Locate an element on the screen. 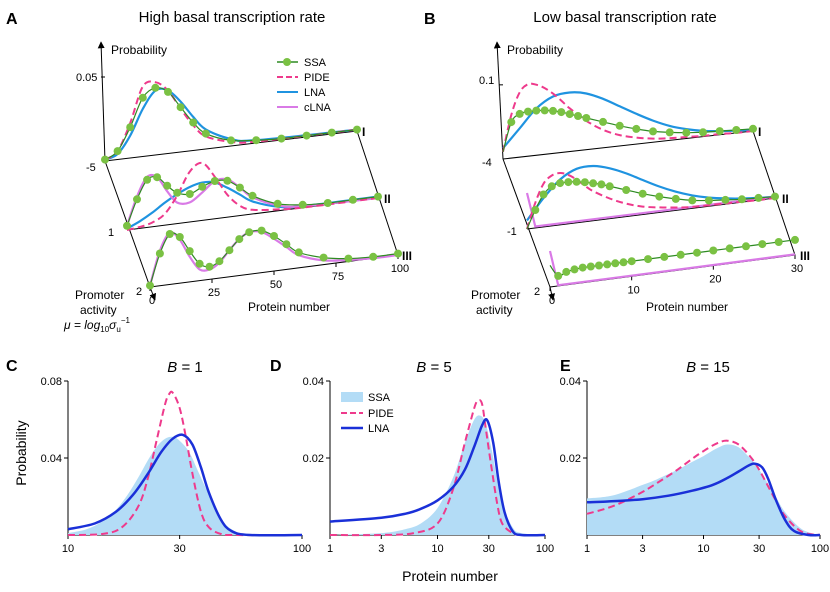  panel-b-mu-tick: 2 is located at coordinates (537, 292).